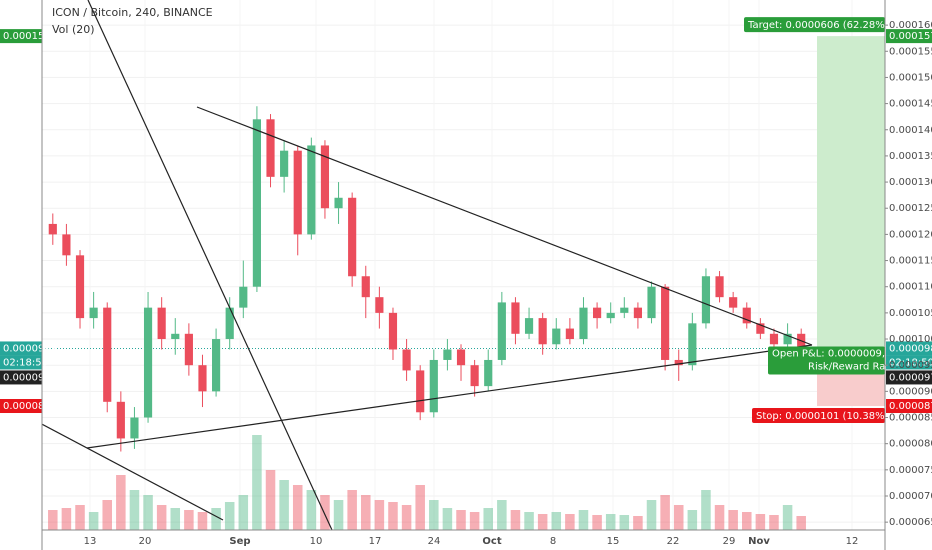 Image resolution: width=932 pixels, height=550 pixels. Describe the element at coordinates (449, 396) in the screenshot. I see `trend-line` at that location.